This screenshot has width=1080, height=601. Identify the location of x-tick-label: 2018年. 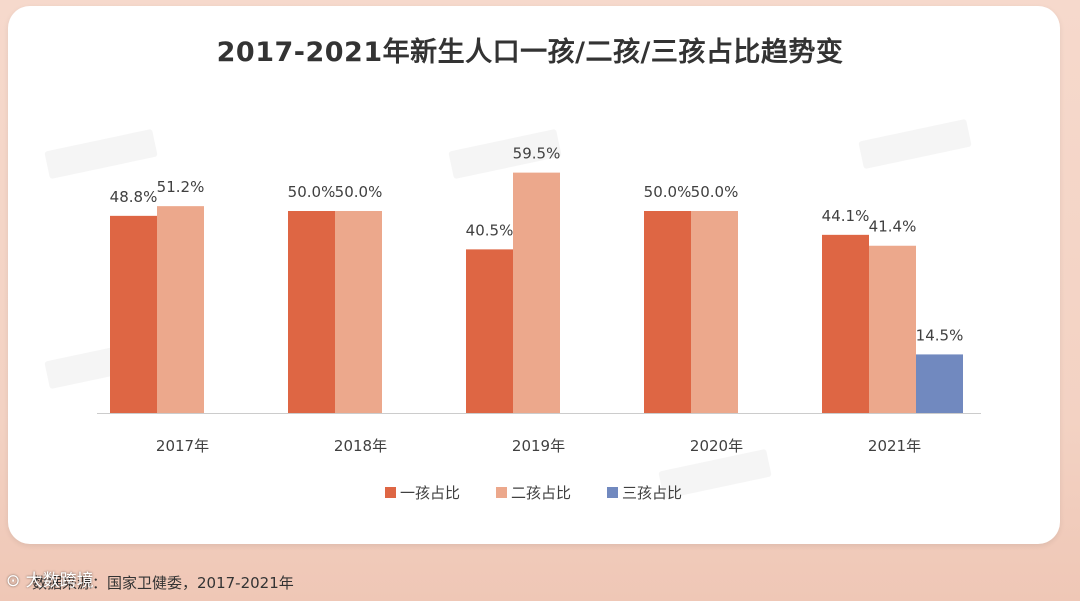
(360, 446).